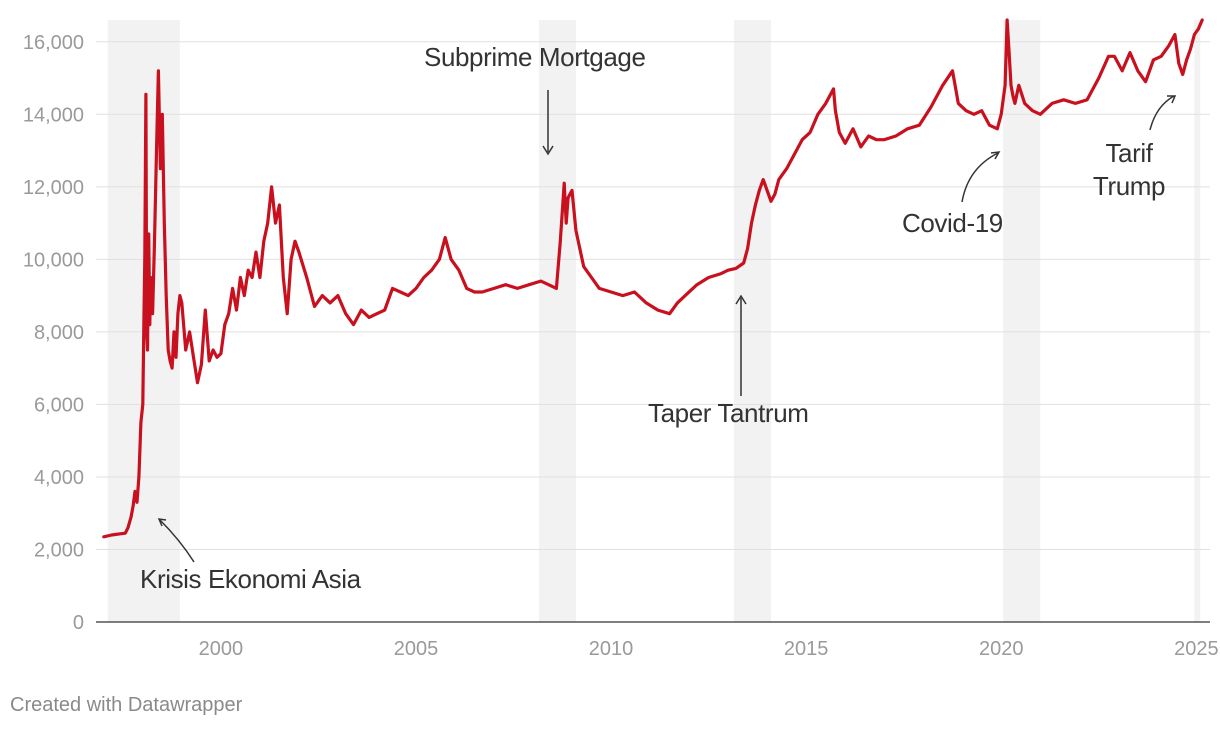  I want to click on y-tick-label: 8,000, so click(59, 333).